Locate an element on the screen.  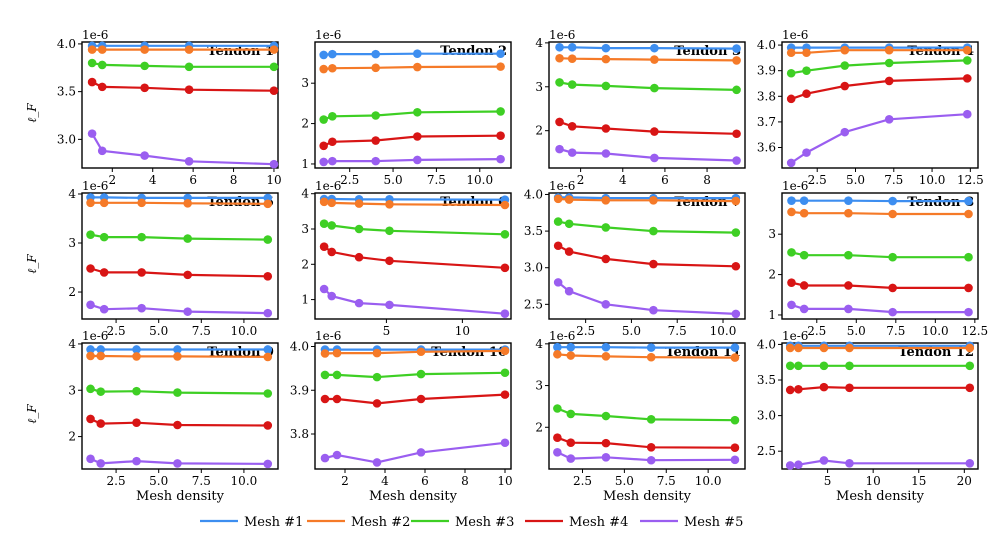
y-tick-label: 3.9 is located at coordinates (299, 390).